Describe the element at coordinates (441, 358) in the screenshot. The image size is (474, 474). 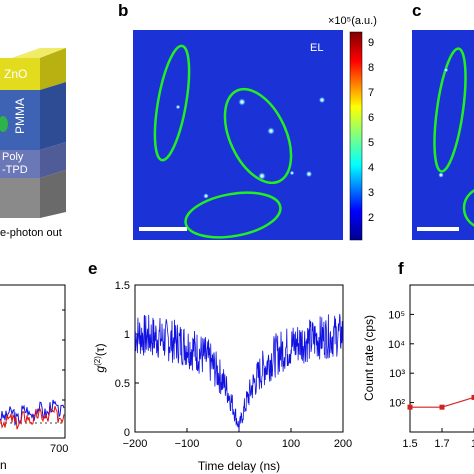
I see `panel-f-frame` at that location.